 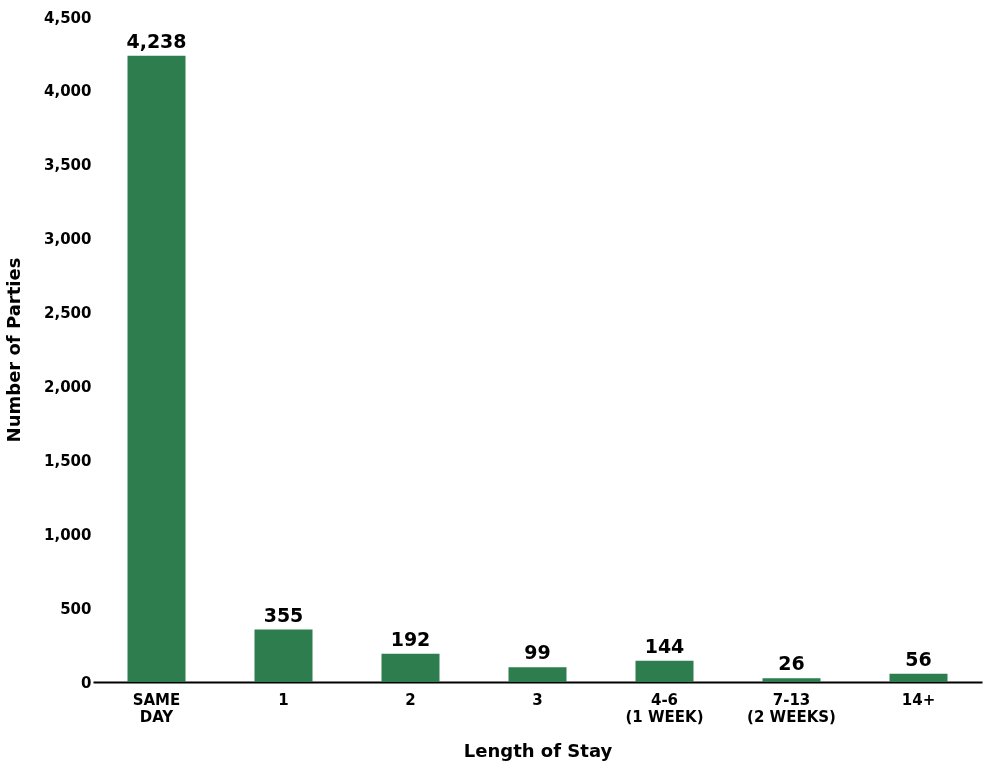 What do you see at coordinates (664, 708) in the screenshot?
I see `x-tick-label: 4-6 (1 WEEK)` at bounding box center [664, 708].